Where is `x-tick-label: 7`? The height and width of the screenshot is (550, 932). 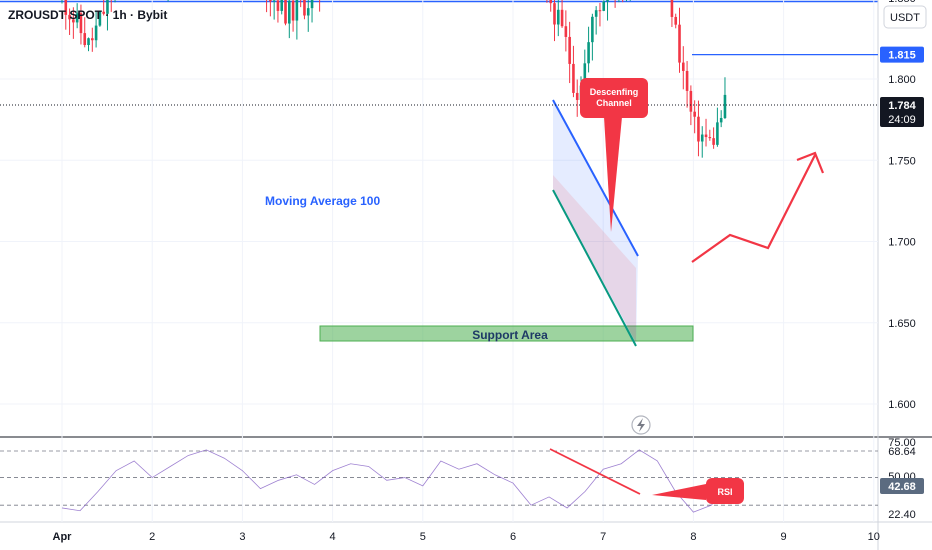
x-tick-label: 7 is located at coordinates (603, 537).